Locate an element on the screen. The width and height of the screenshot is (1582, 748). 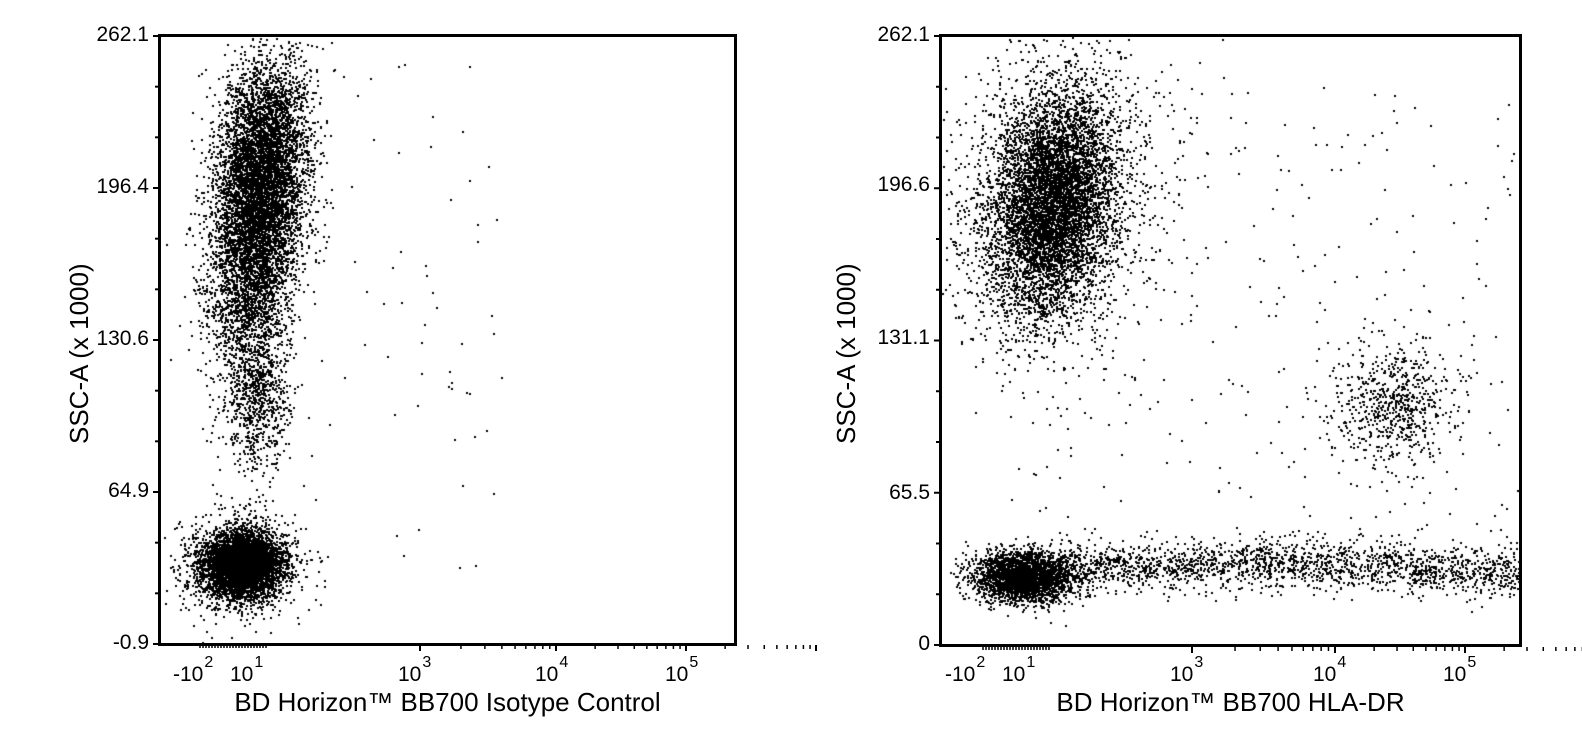
y-tick-label: 64.9 is located at coordinates (128, 490).